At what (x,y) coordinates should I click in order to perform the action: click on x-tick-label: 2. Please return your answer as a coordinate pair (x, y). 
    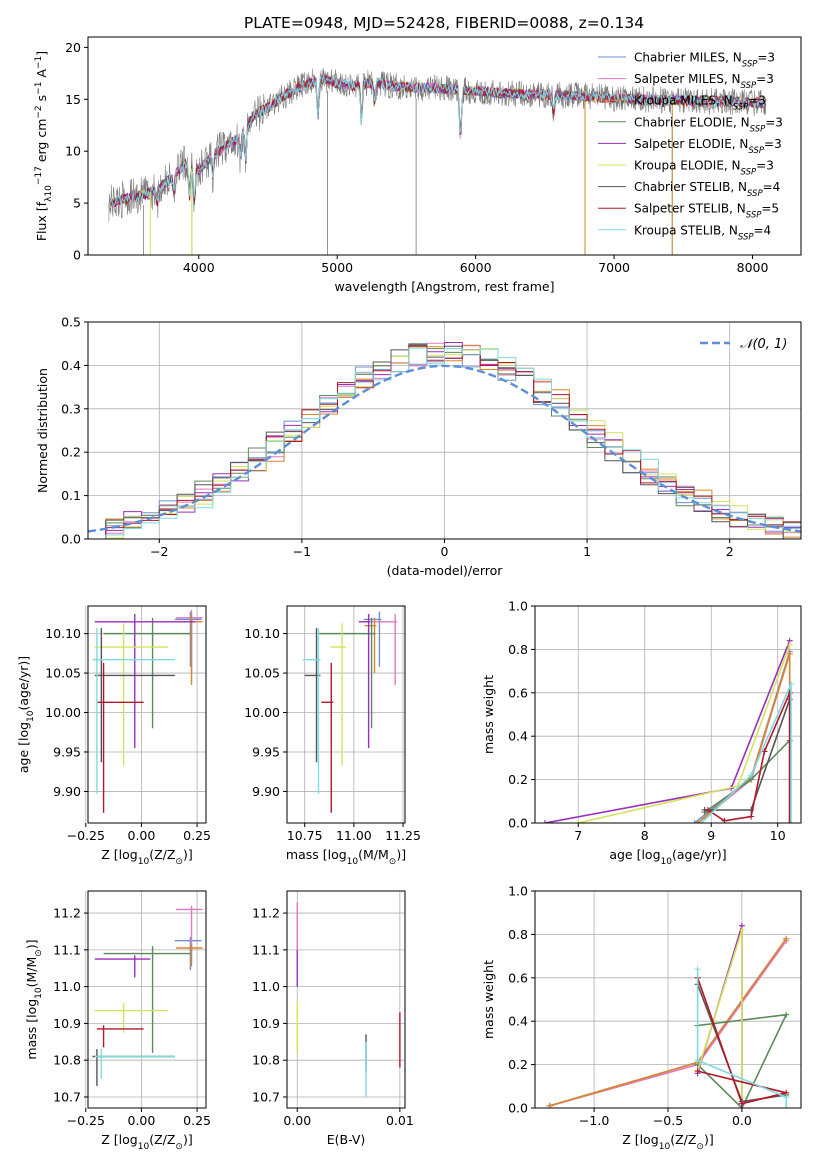
    Looking at the image, I should click on (730, 551).